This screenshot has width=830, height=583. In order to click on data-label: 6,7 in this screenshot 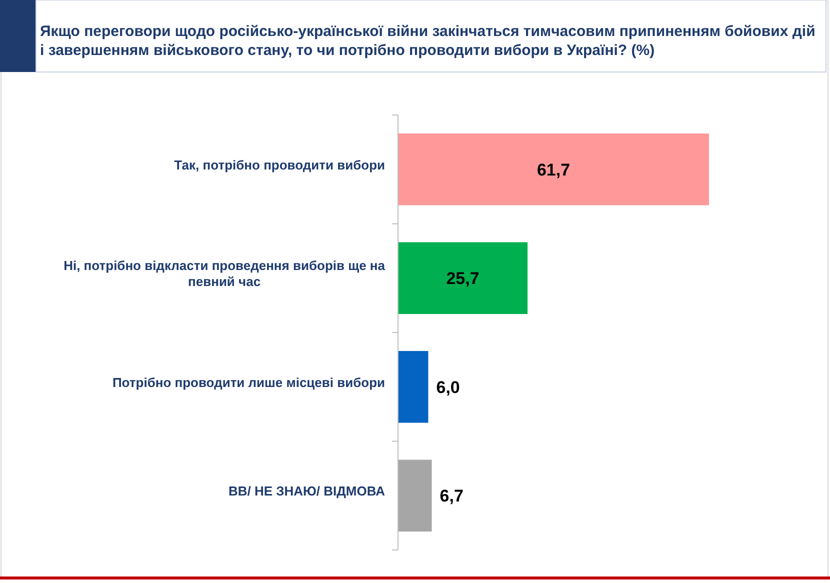, I will do `click(452, 496)`.